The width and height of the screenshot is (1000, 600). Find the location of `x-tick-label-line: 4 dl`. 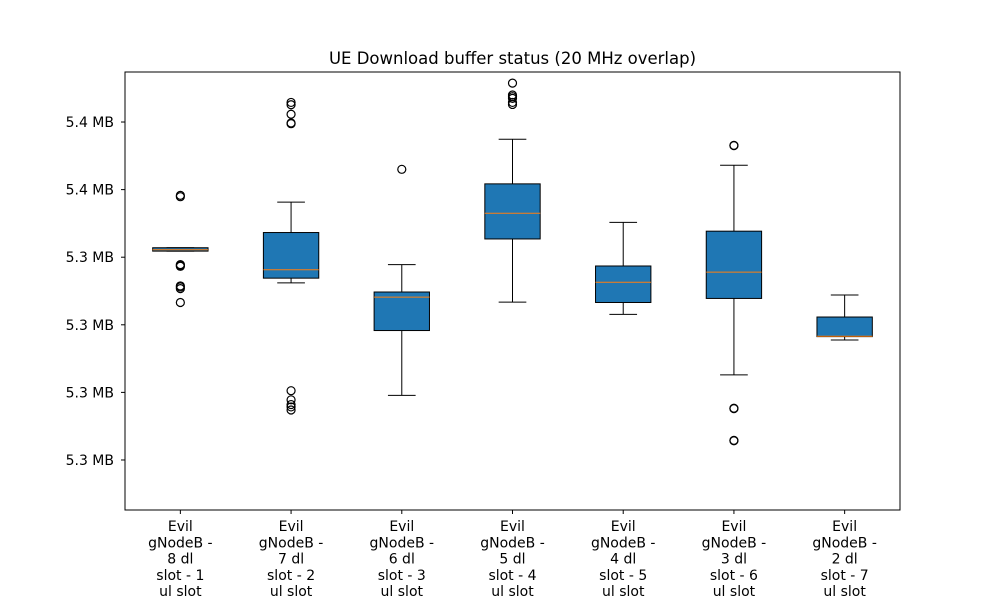

x-tick-label-line: 4 dl is located at coordinates (623, 560).